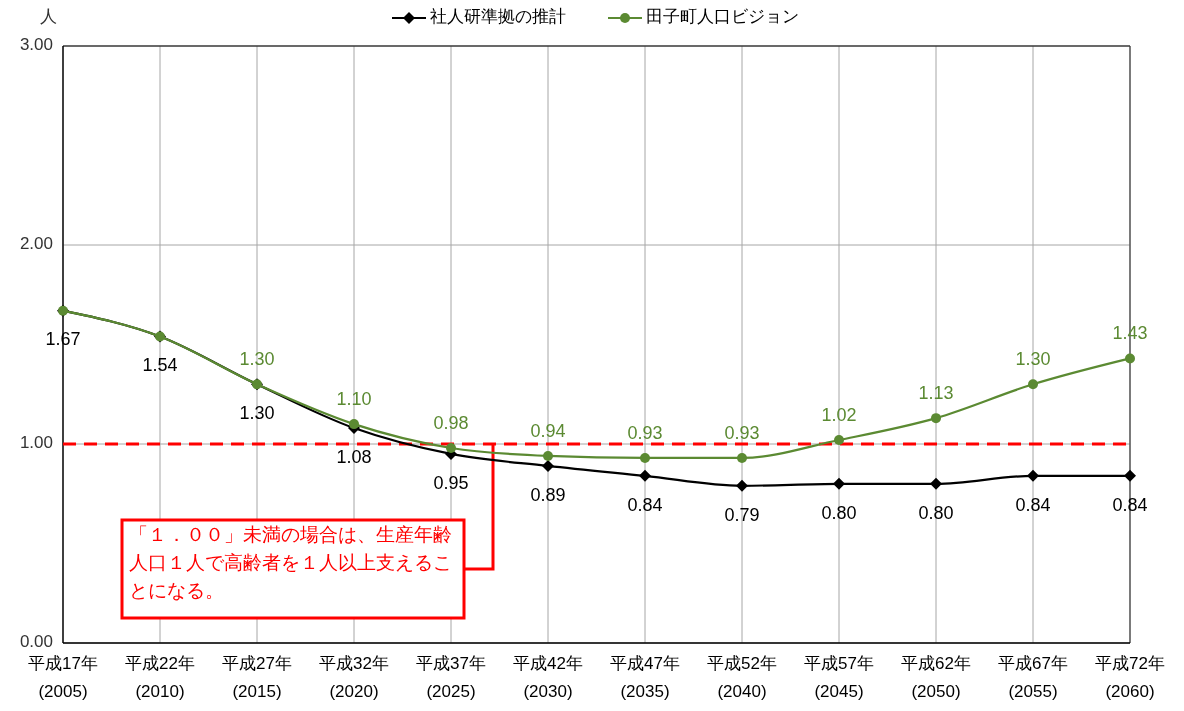 This screenshot has height=711, width=1184. I want to click on x-tick-label: 平成42年 (2030), so click(548, 677).